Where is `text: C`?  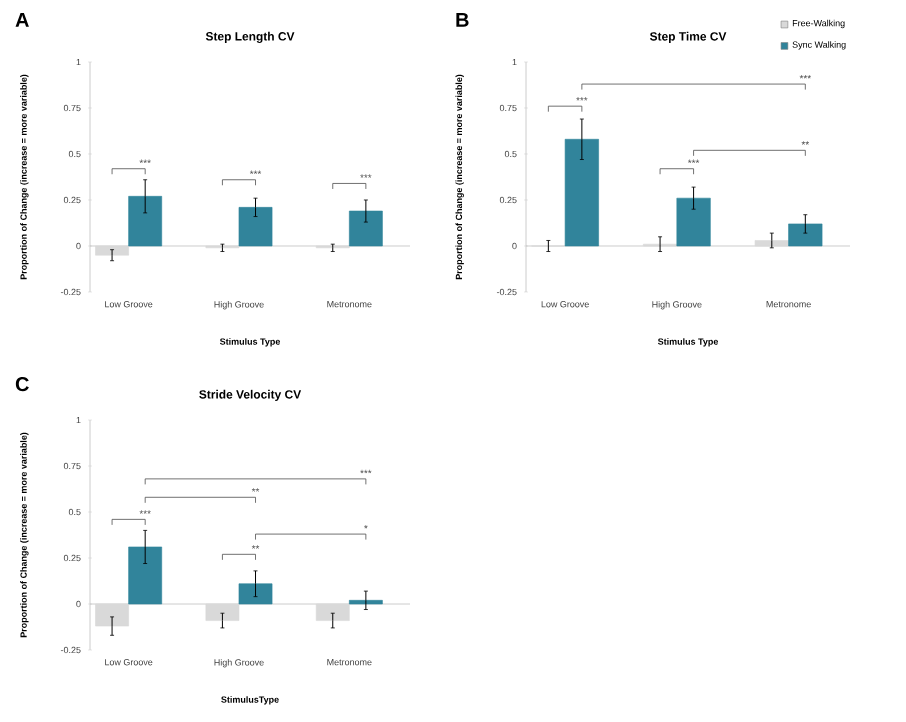
text: C is located at coordinates (22, 384).